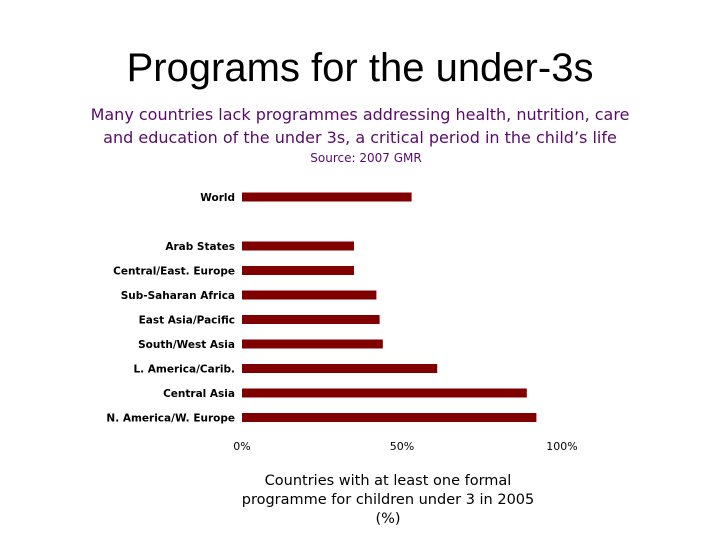 Image resolution: width=720 pixels, height=540 pixels. I want to click on x-tick-label-100: 100%, so click(561, 446).